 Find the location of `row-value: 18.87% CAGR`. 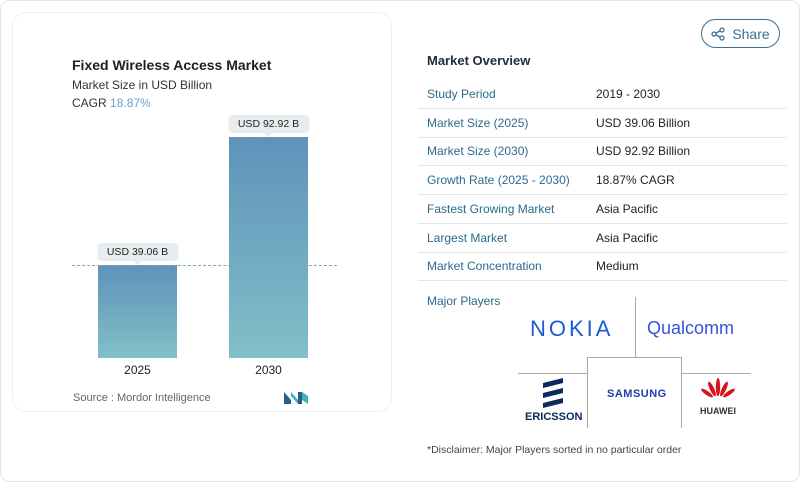

row-value: 18.87% CAGR is located at coordinates (635, 180).